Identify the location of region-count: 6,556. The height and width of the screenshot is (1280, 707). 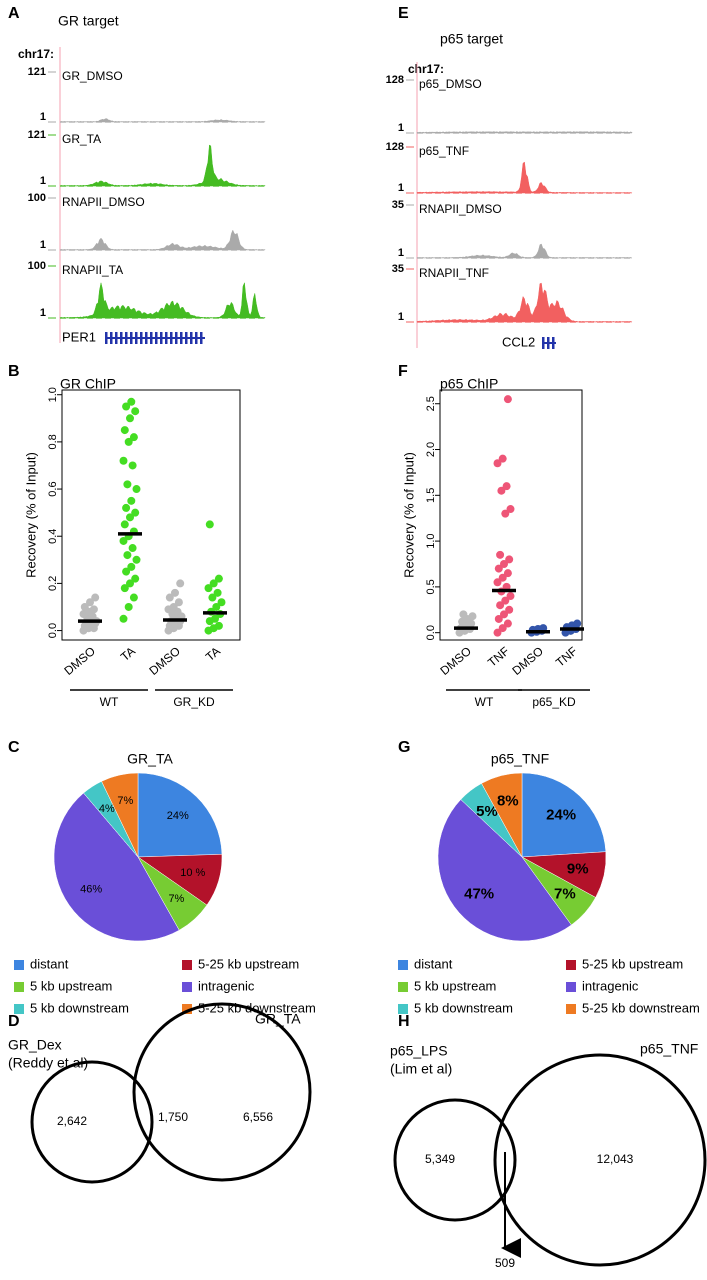
(258, 1117).